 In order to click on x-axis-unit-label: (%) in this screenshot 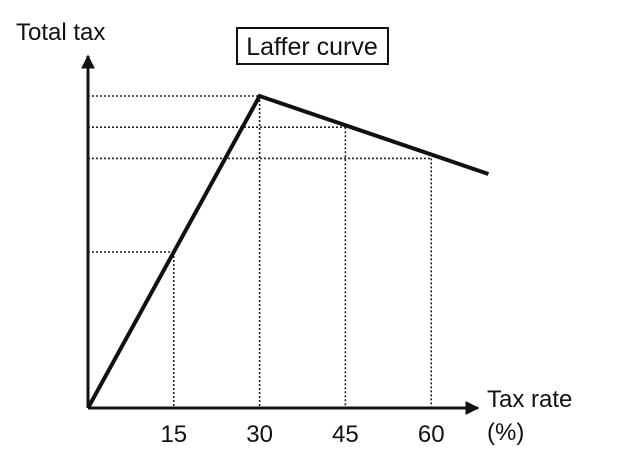, I will do `click(505, 432)`.